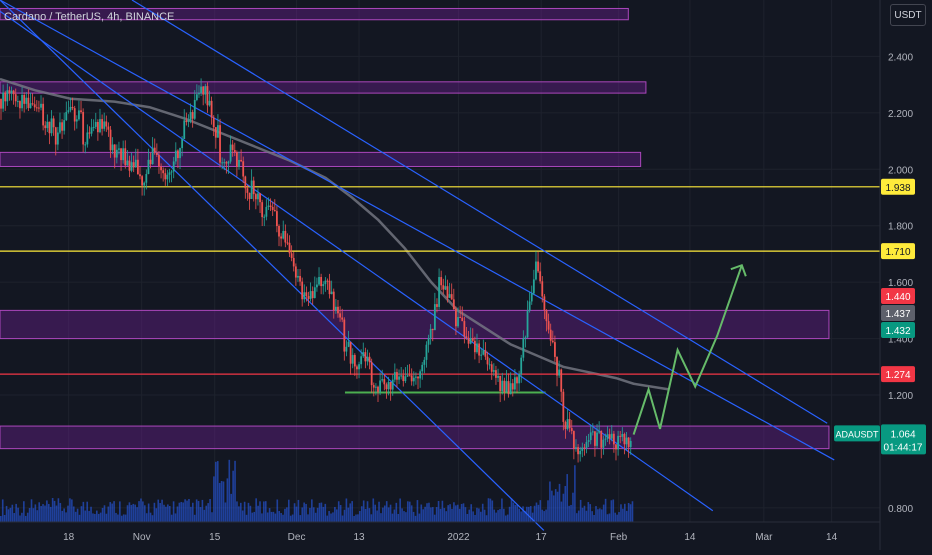  What do you see at coordinates (619, 537) in the screenshot?
I see `time-axis-tick-label: Feb` at bounding box center [619, 537].